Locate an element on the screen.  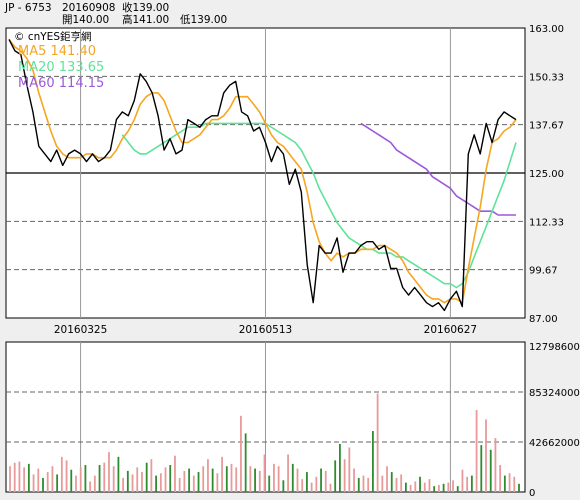
header-high: 高141.00 is located at coordinates (146, 20).